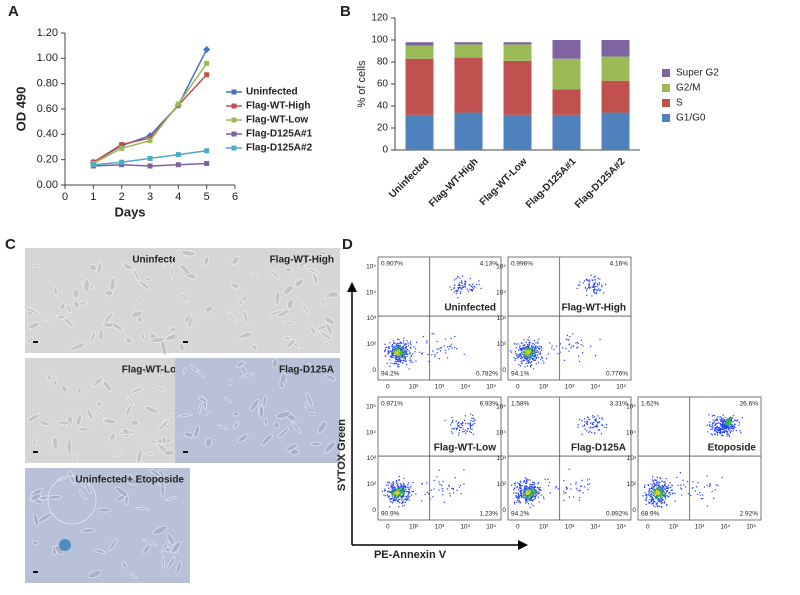  Describe the element at coordinates (234, 106) in the screenshot. I see `legend-marker` at that location.